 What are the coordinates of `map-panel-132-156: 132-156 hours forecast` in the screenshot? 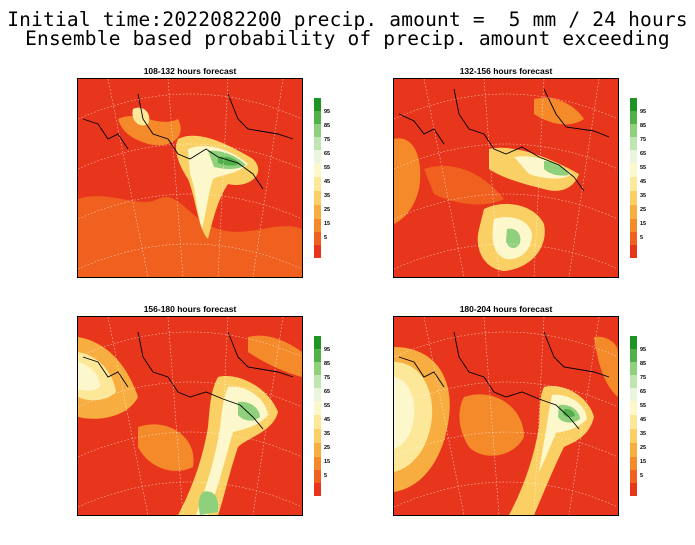 It's located at (519, 174).